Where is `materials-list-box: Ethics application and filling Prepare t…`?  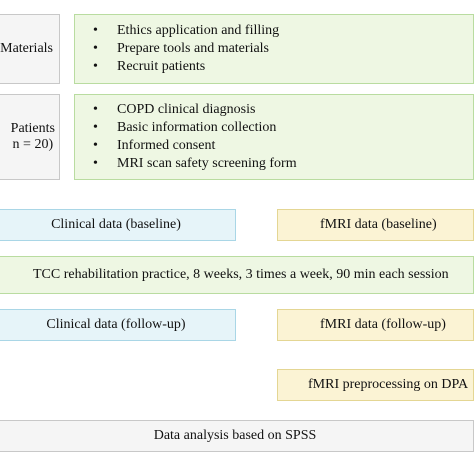 materials-list-box: Ethics application and filling Prepare t… is located at coordinates (274, 49).